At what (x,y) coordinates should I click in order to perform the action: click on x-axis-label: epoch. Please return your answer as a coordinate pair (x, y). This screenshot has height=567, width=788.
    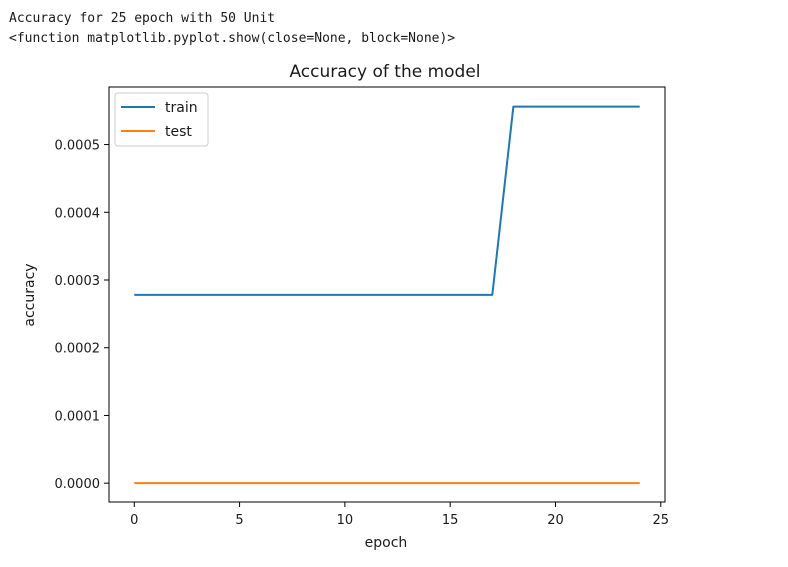
    Looking at the image, I should click on (386, 543).